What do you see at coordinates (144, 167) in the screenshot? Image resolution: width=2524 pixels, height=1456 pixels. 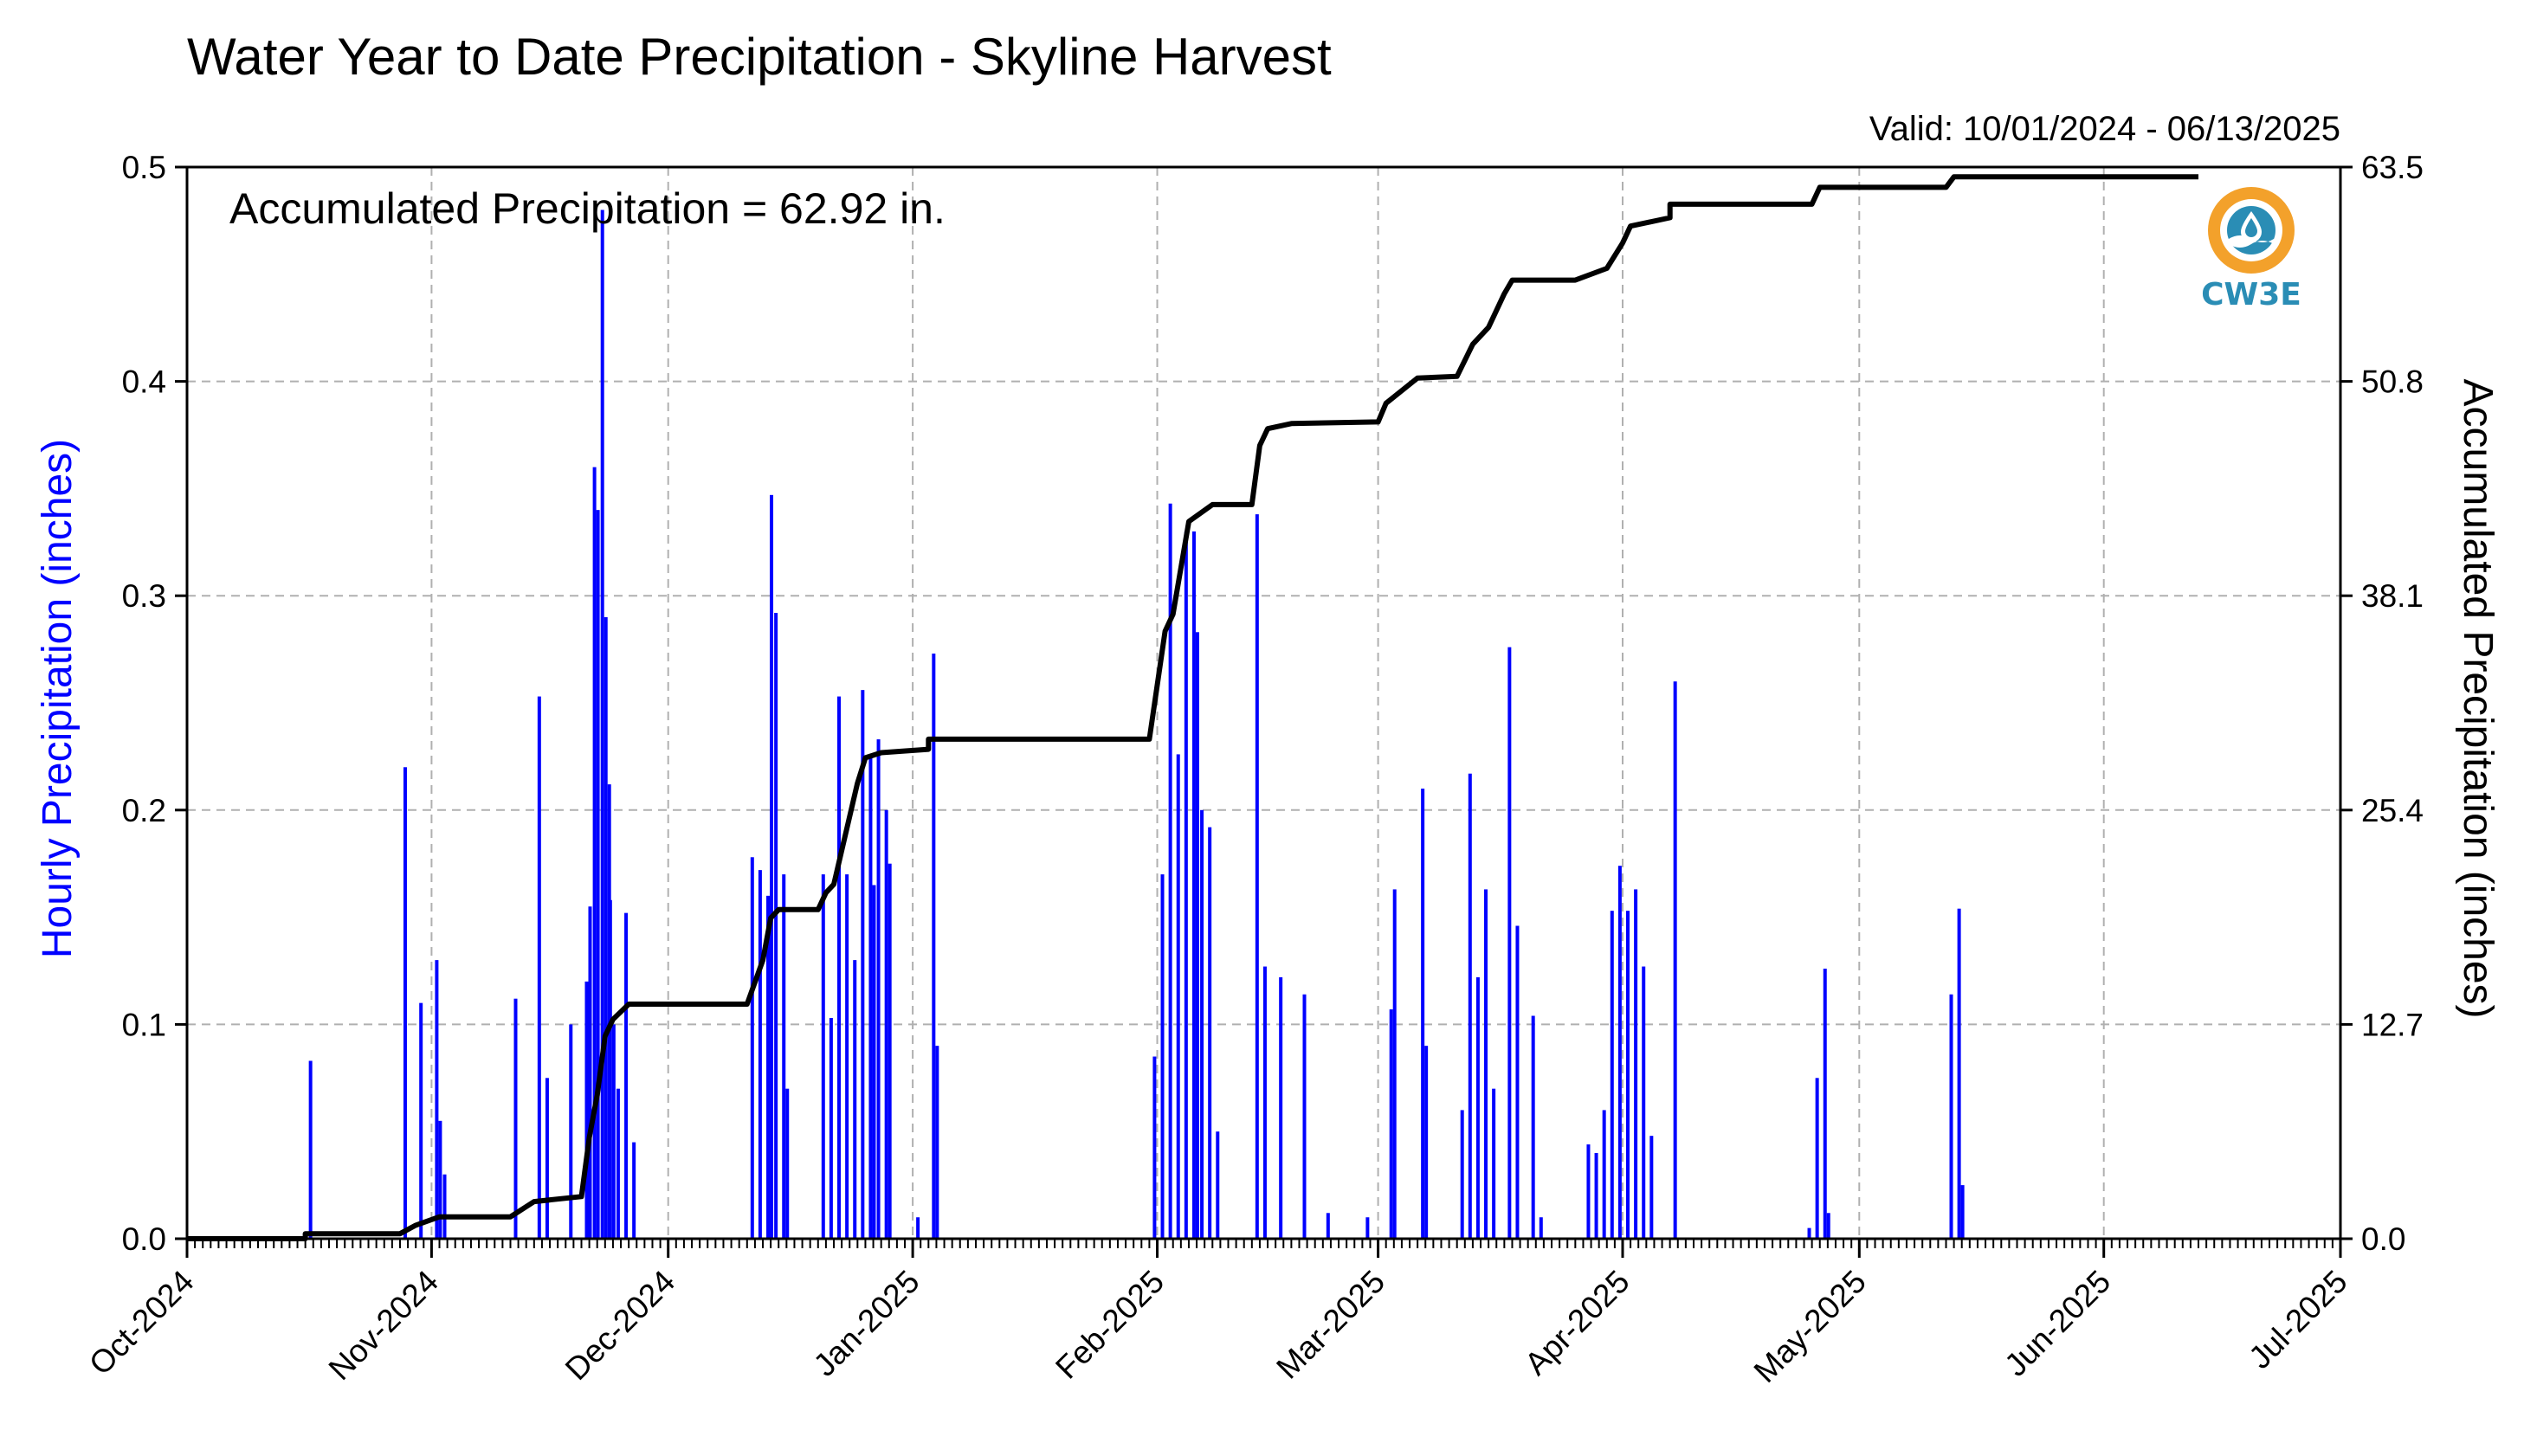 I see `y-tick-label-left: 0.5` at bounding box center [144, 167].